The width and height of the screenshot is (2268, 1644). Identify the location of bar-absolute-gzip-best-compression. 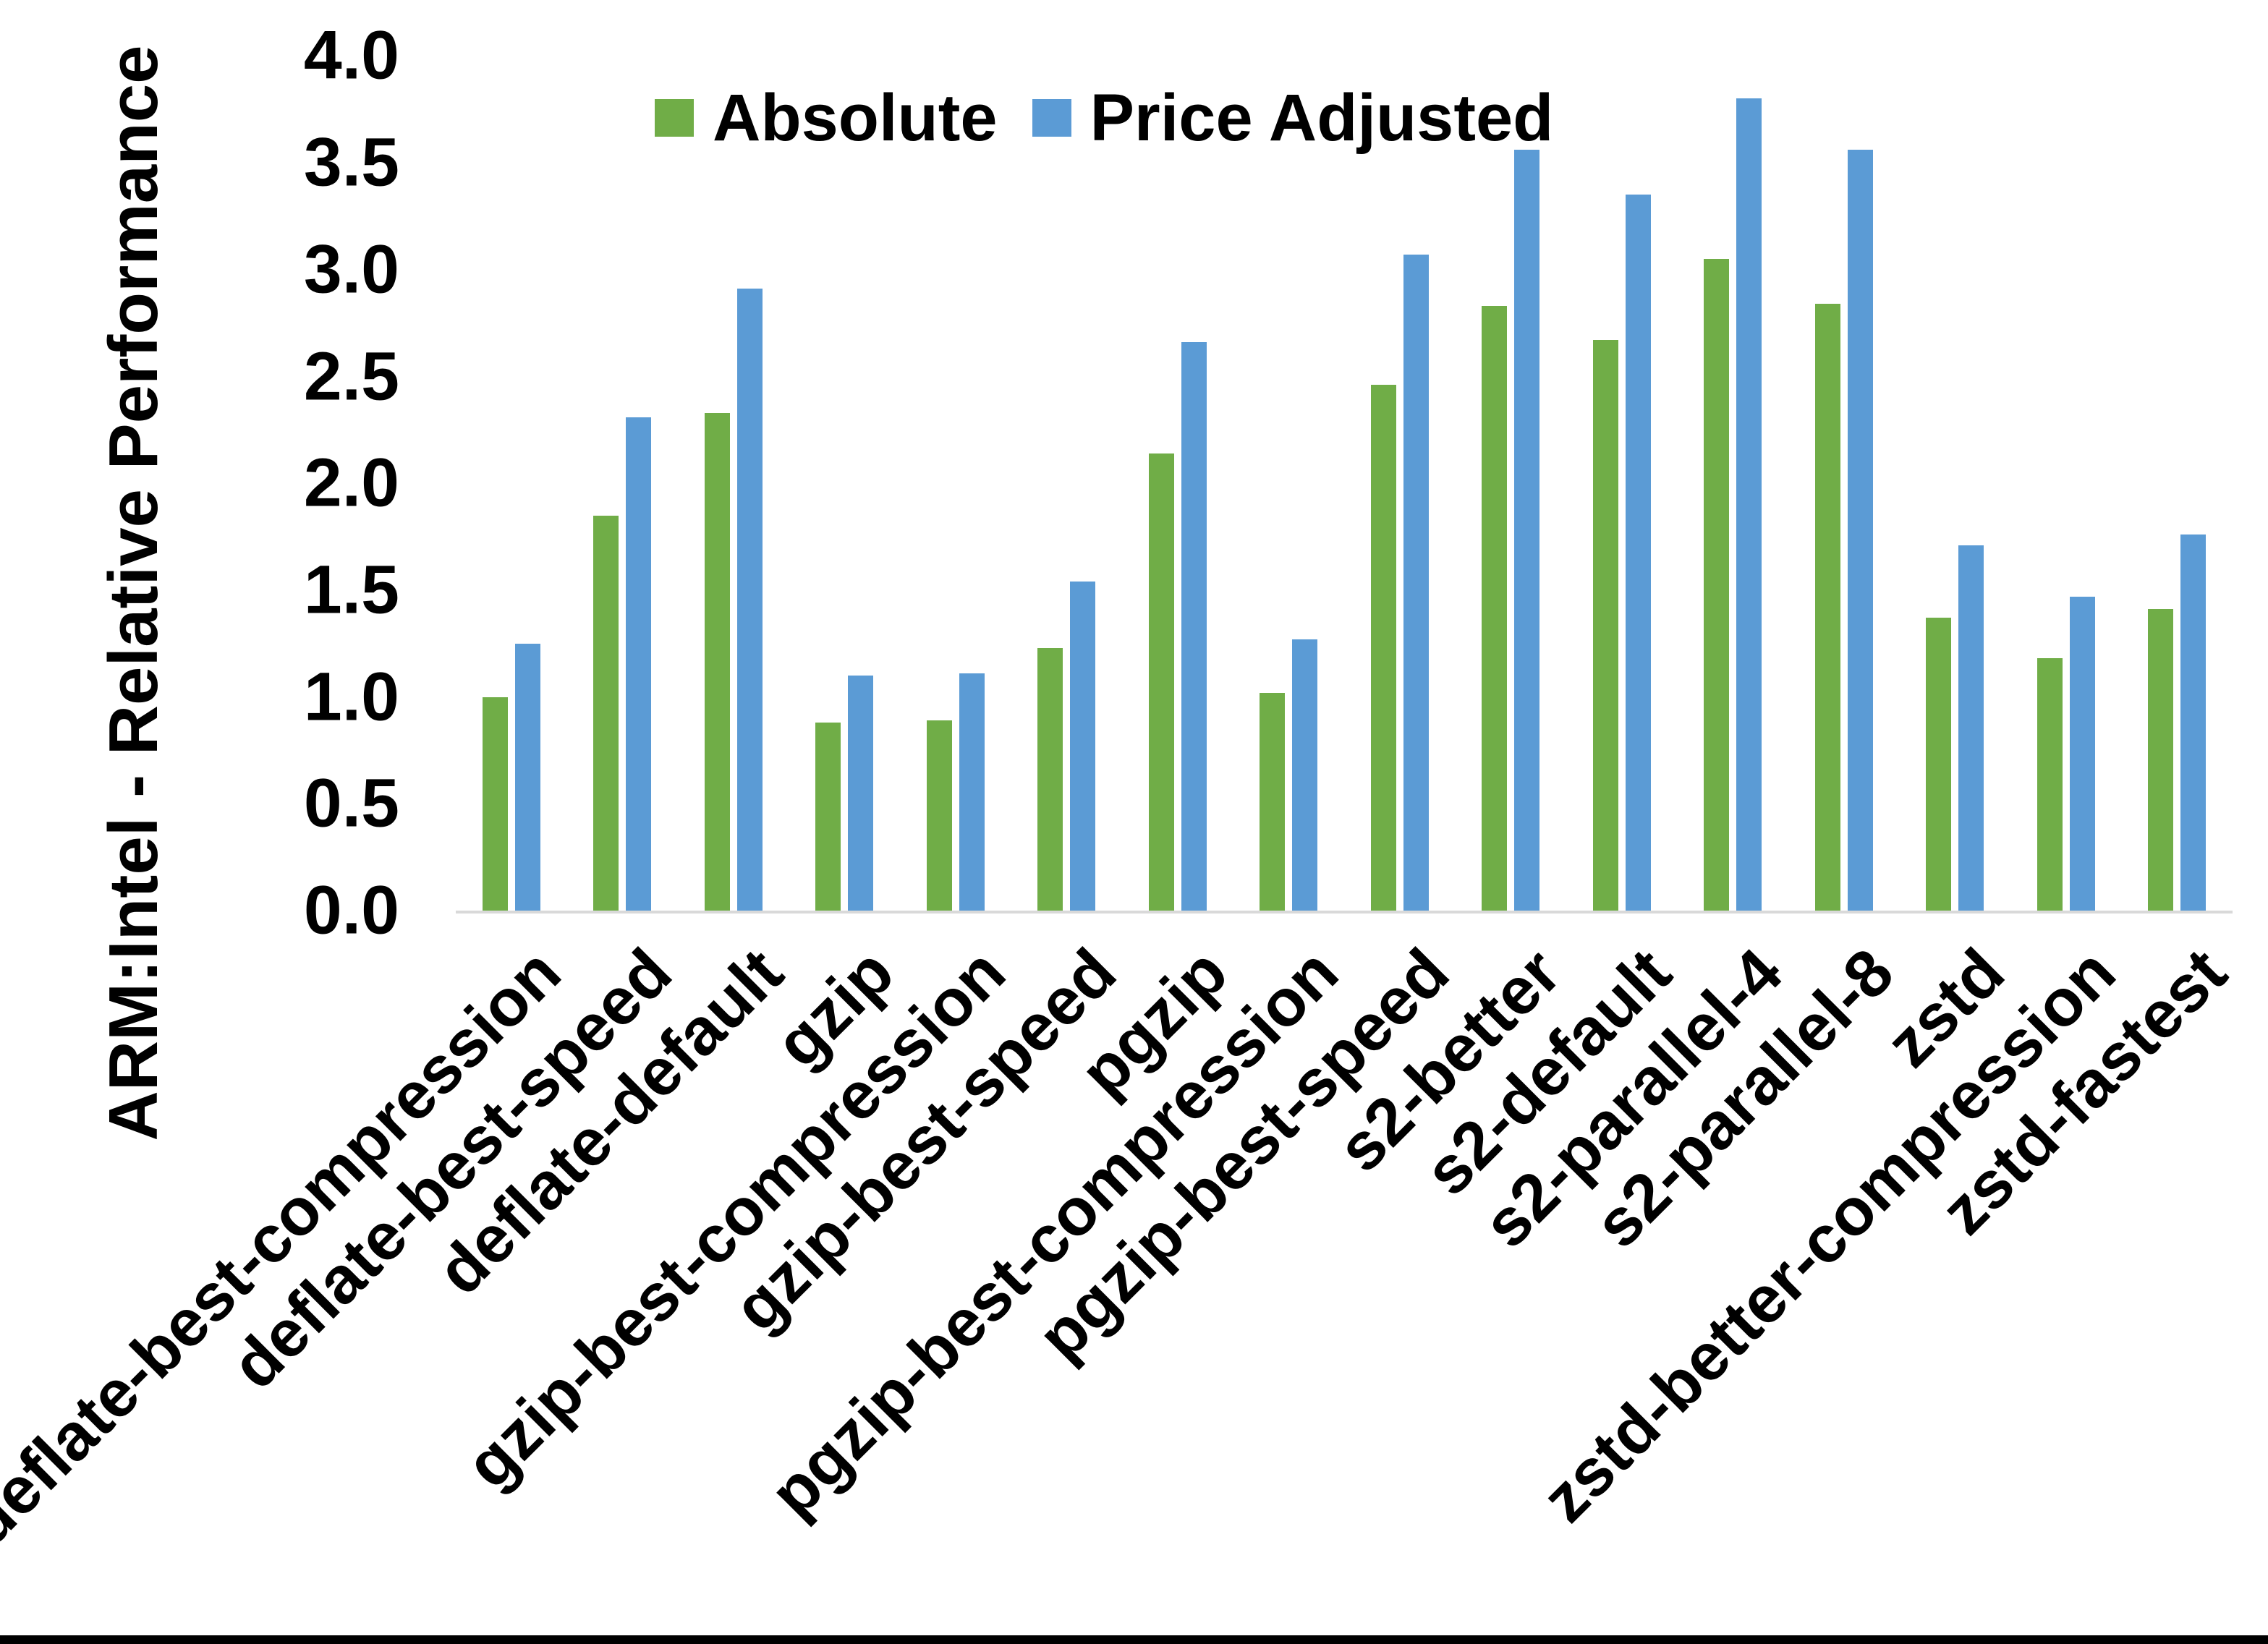
(939, 815).